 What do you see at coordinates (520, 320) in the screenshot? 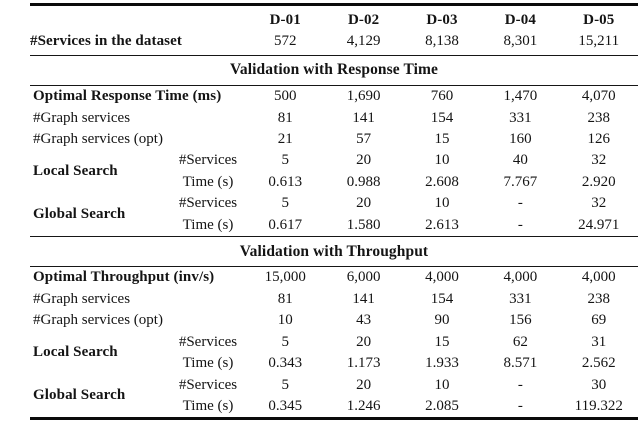
I see `value-cell: 156` at bounding box center [520, 320].